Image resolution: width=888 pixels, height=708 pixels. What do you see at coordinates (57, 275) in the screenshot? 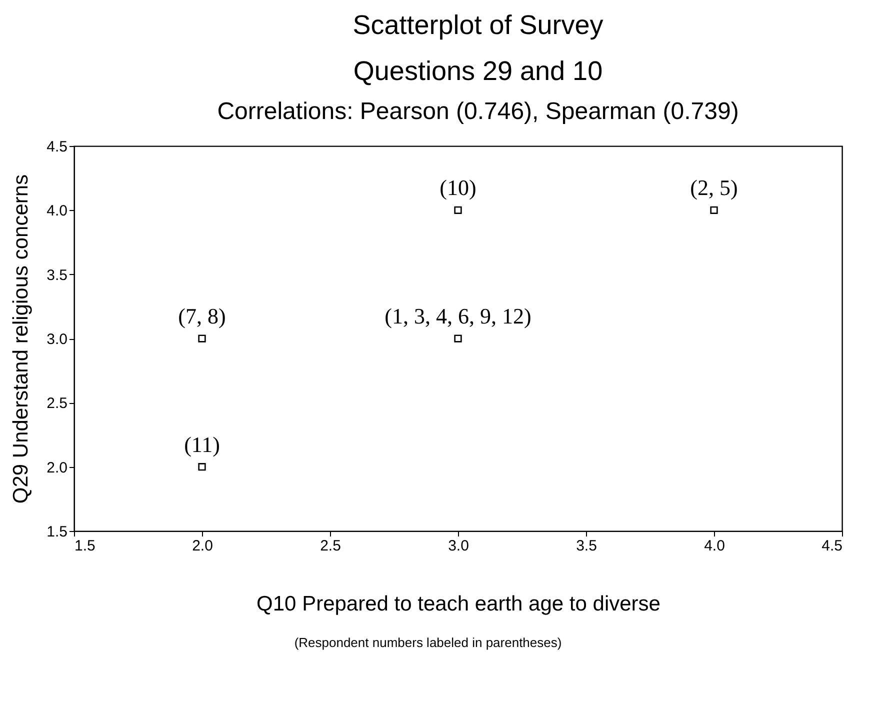
I see `y-tick-label: 3.5` at bounding box center [57, 275].